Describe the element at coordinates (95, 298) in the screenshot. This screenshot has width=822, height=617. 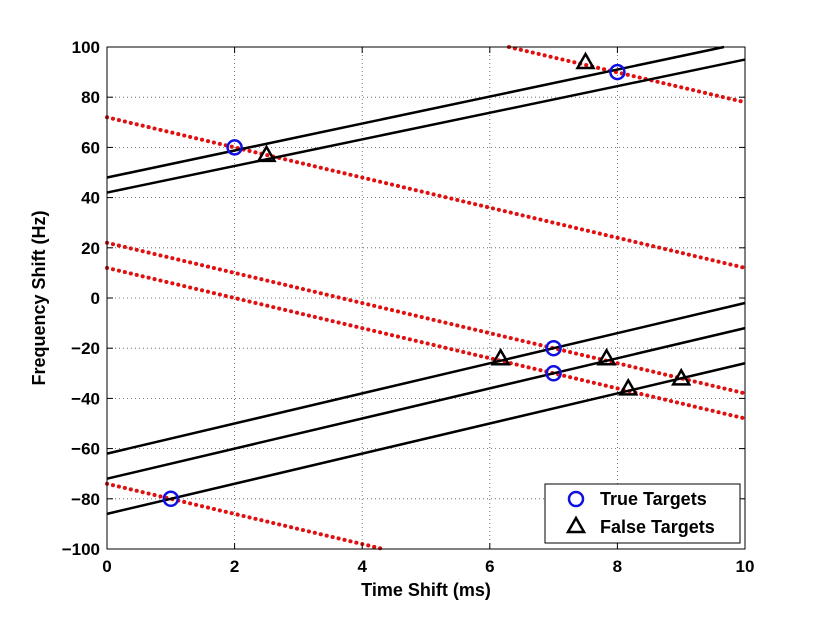
I see `y-tick-label: 0` at that location.